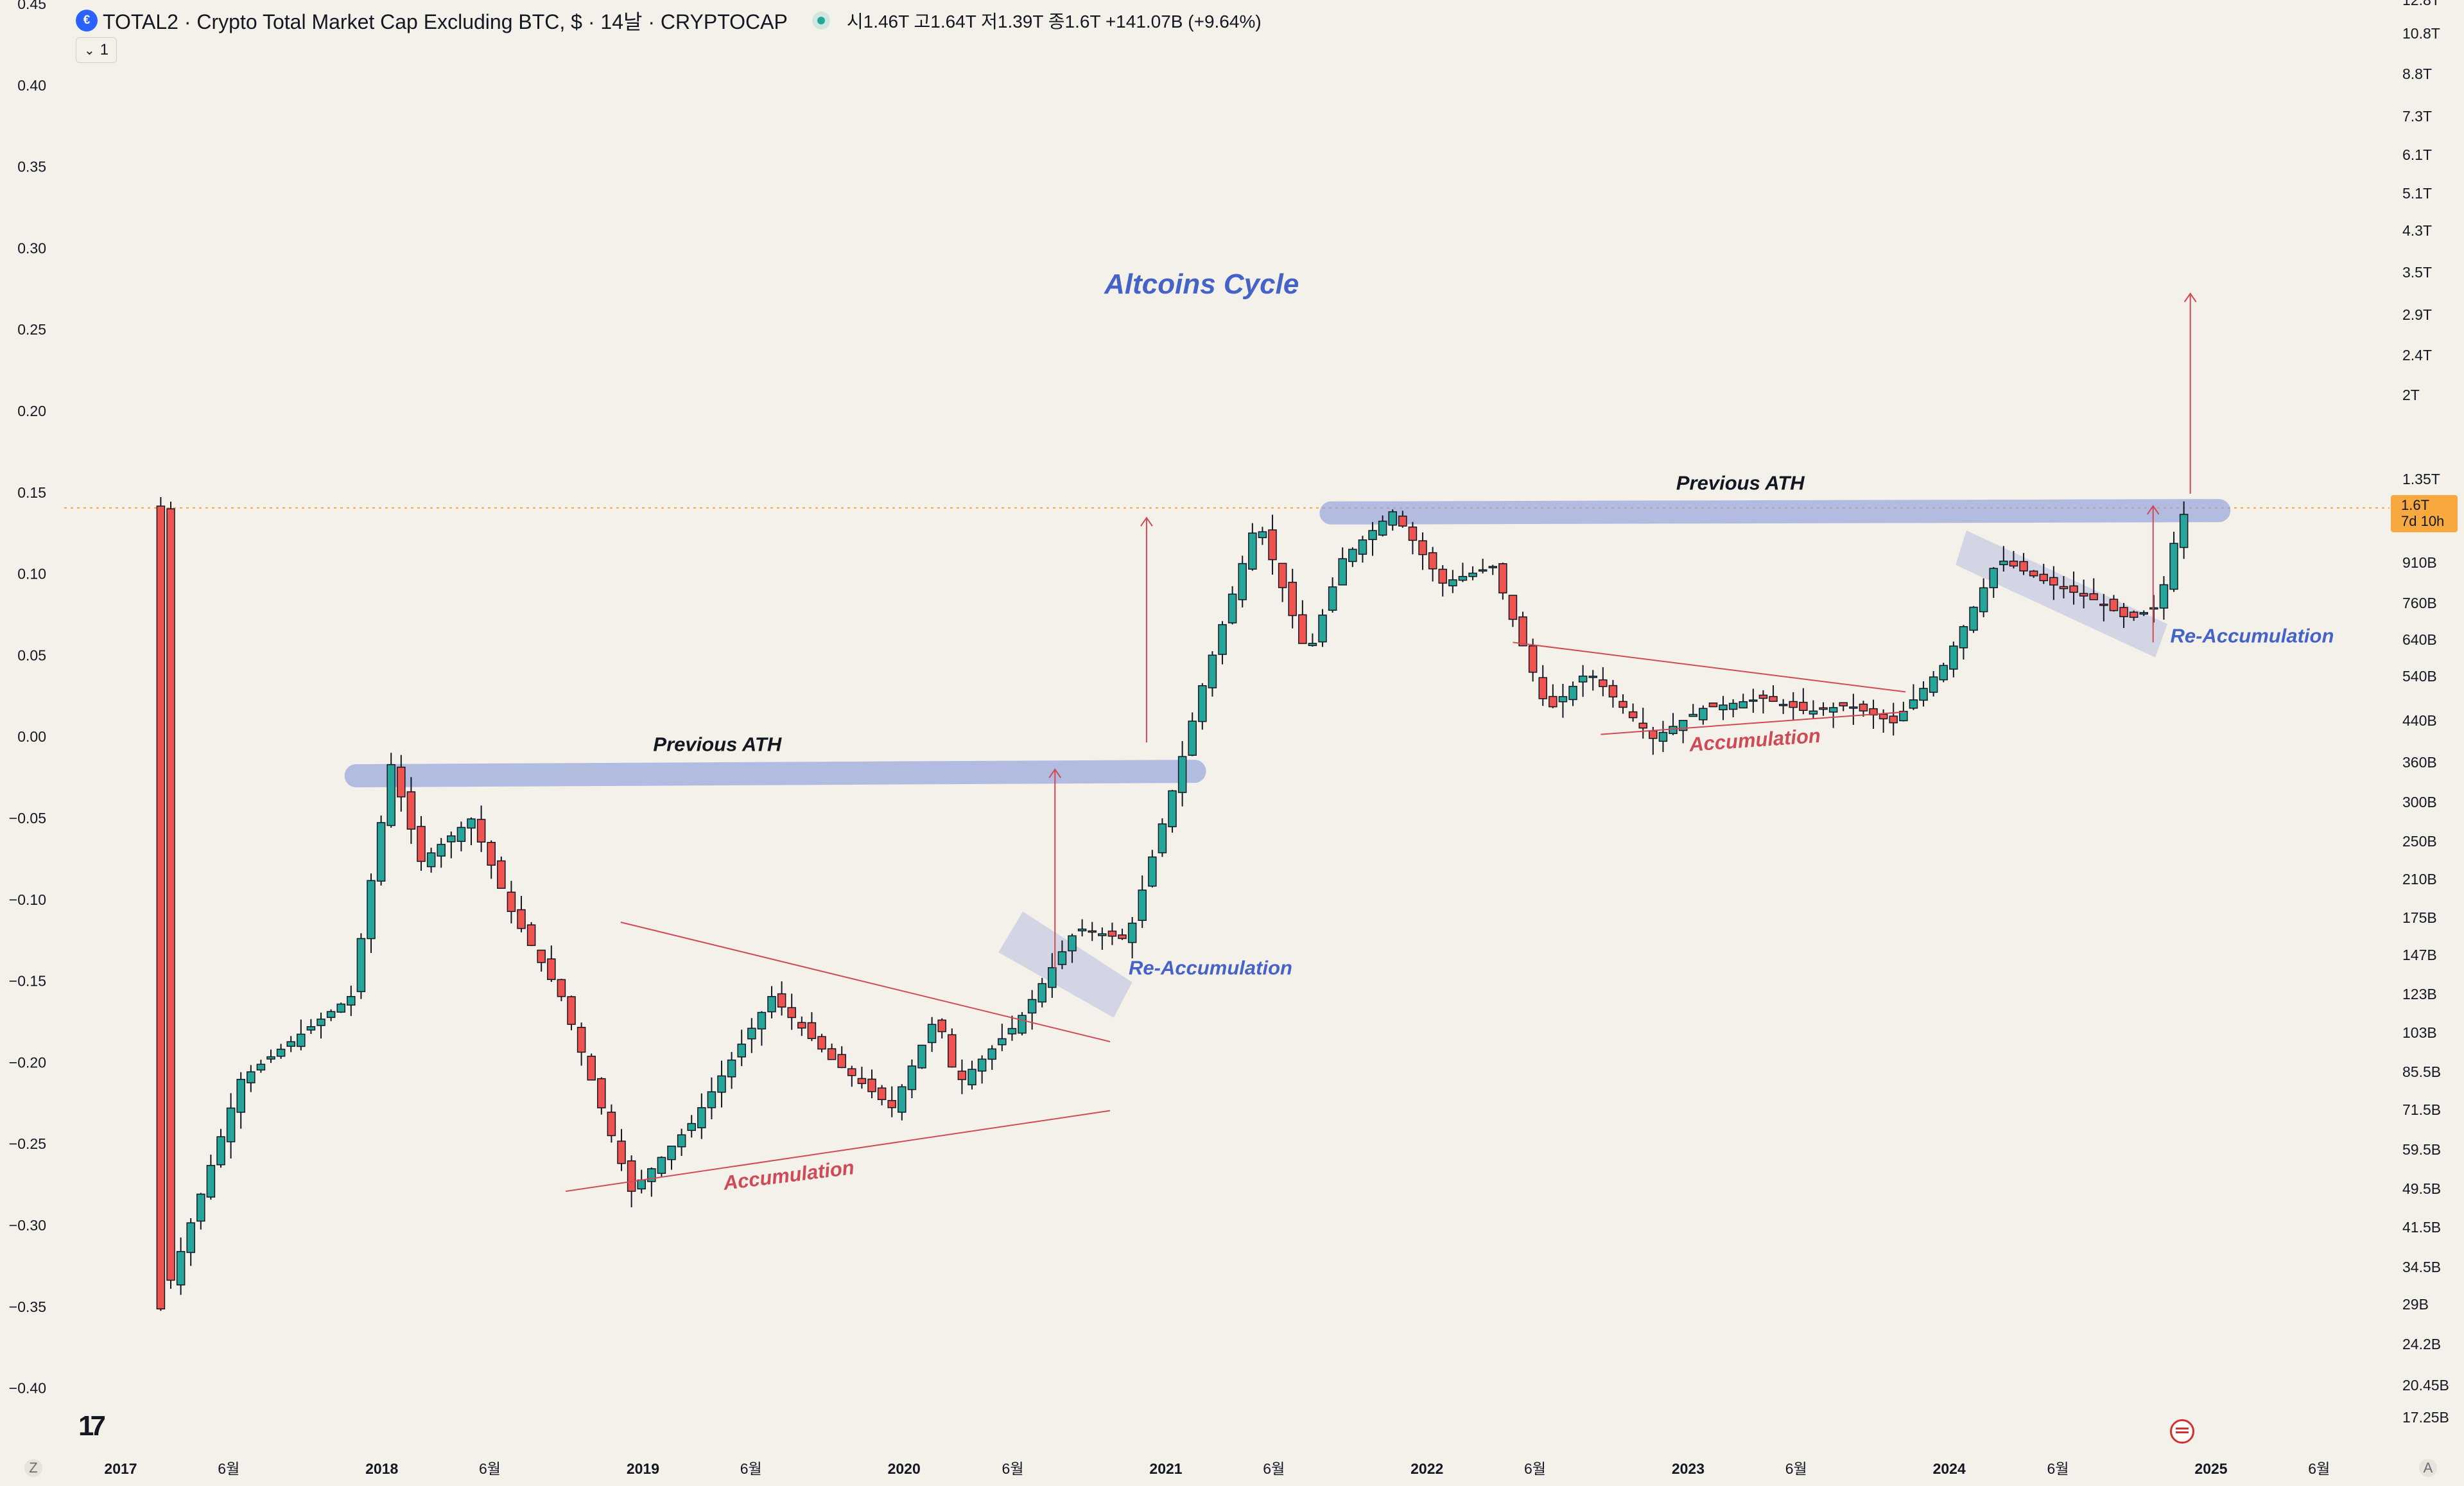 This screenshot has height=1486, width=2464. What do you see at coordinates (2421, 1227) in the screenshot?
I see `right-axis-tick: 41.5B` at bounding box center [2421, 1227].